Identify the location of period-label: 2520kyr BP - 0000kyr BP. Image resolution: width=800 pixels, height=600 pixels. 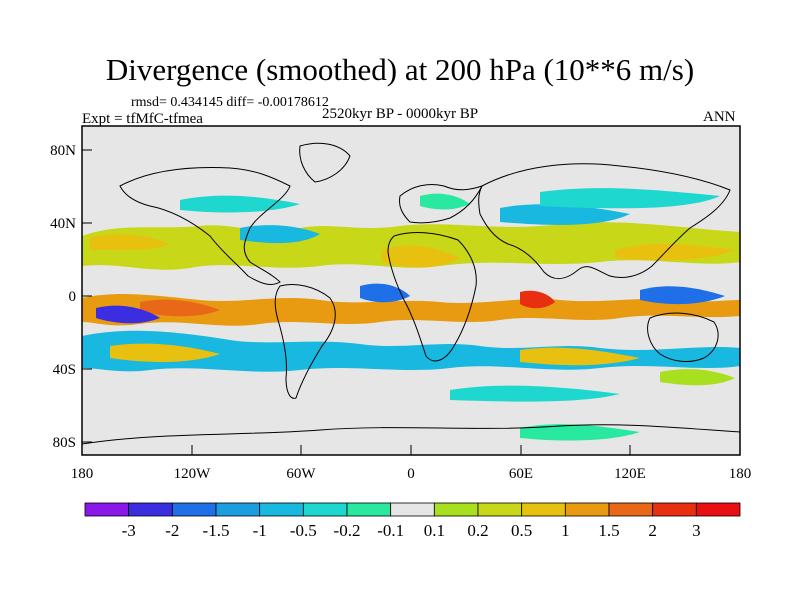
(400, 114).